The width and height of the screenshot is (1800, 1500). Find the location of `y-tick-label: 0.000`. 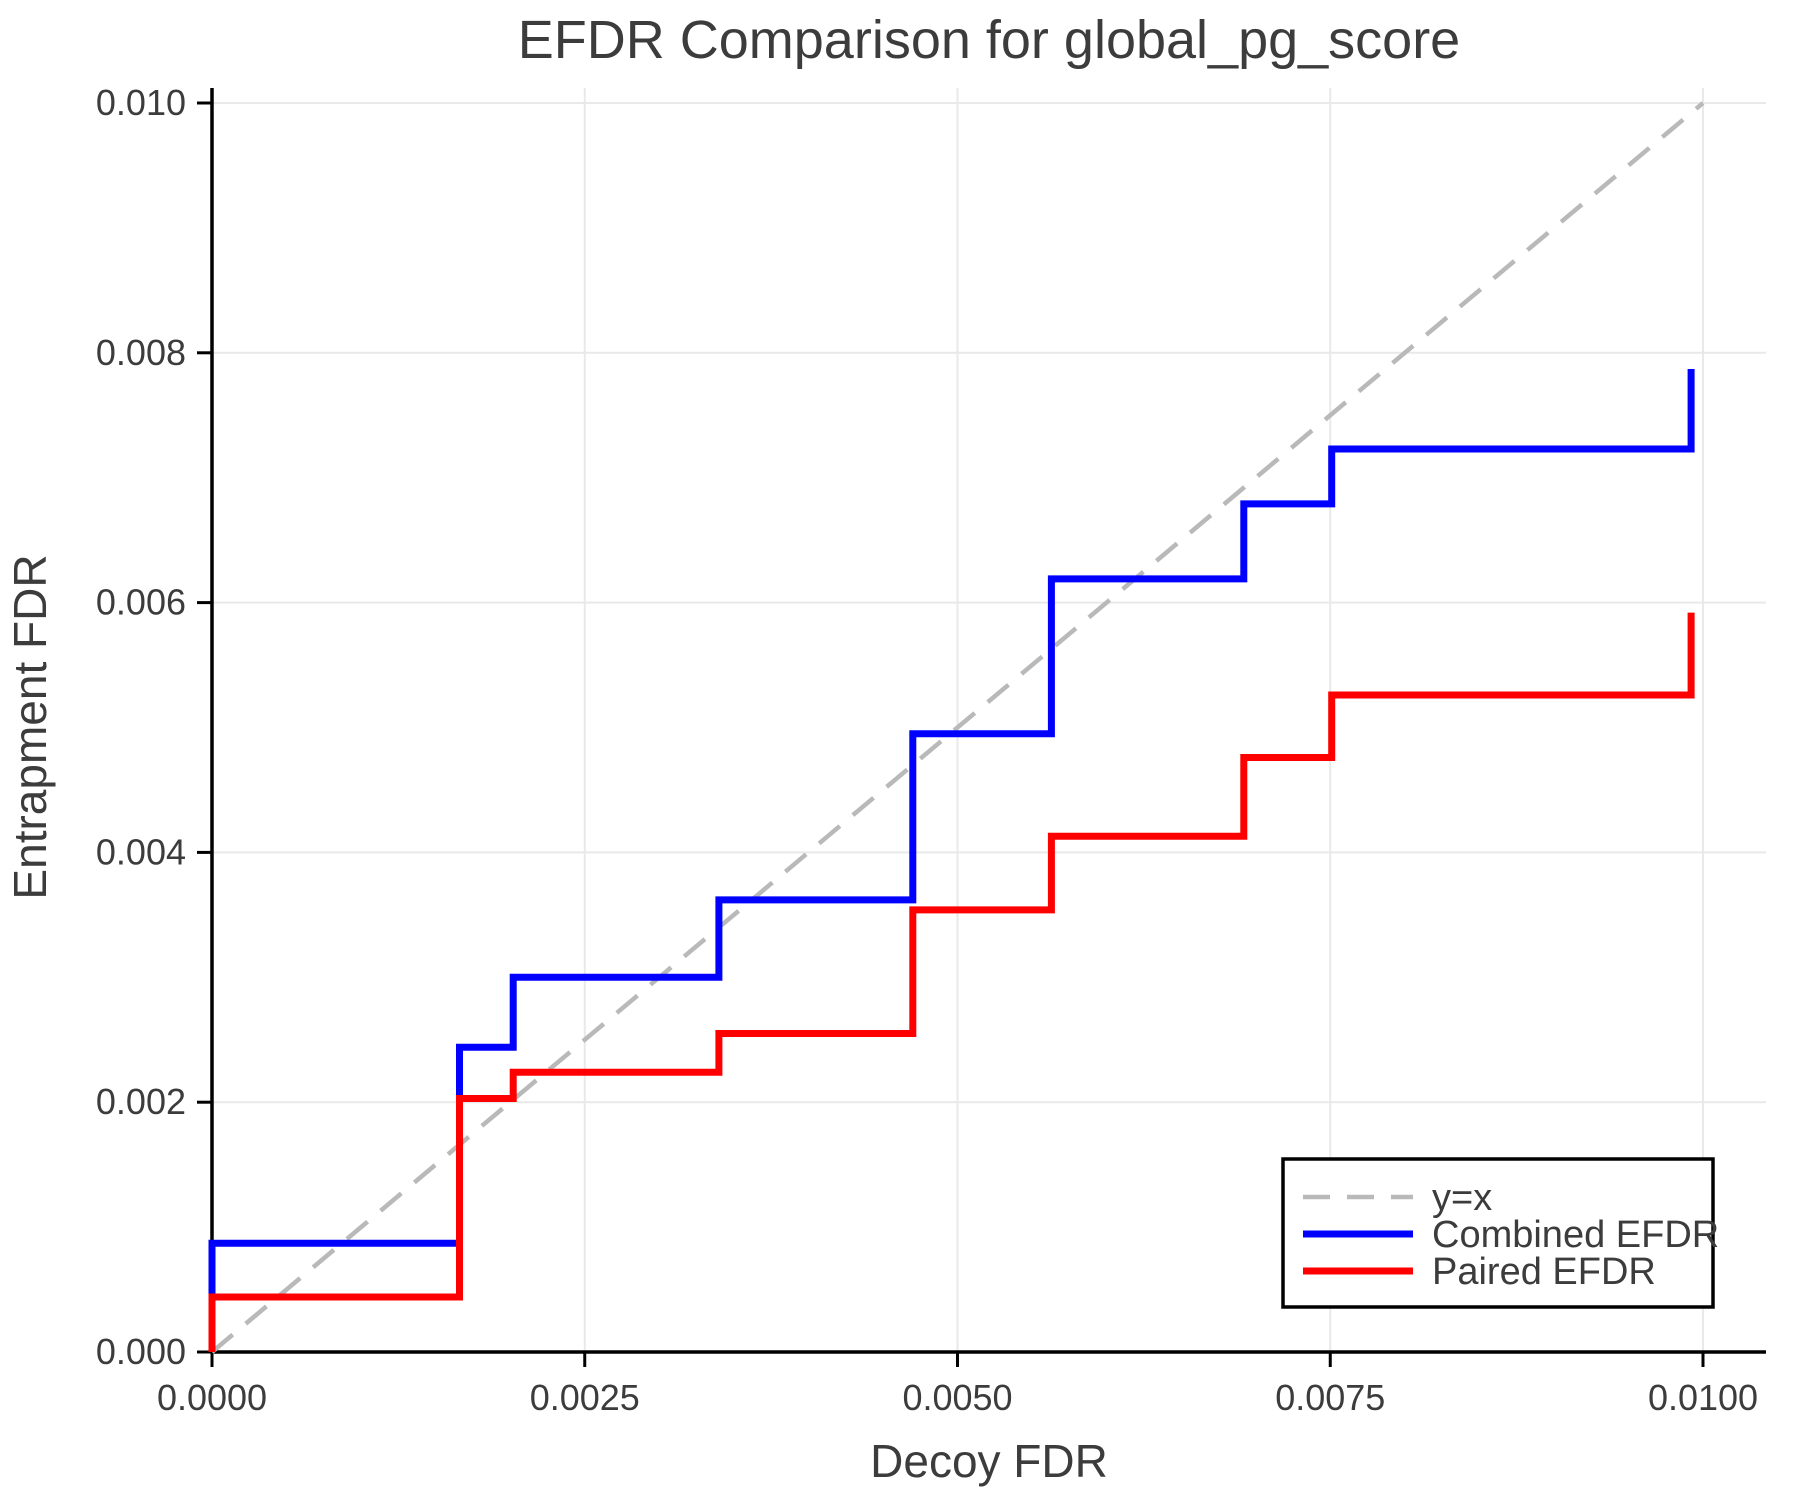

y-tick-label: 0.000 is located at coordinates (141, 1351).